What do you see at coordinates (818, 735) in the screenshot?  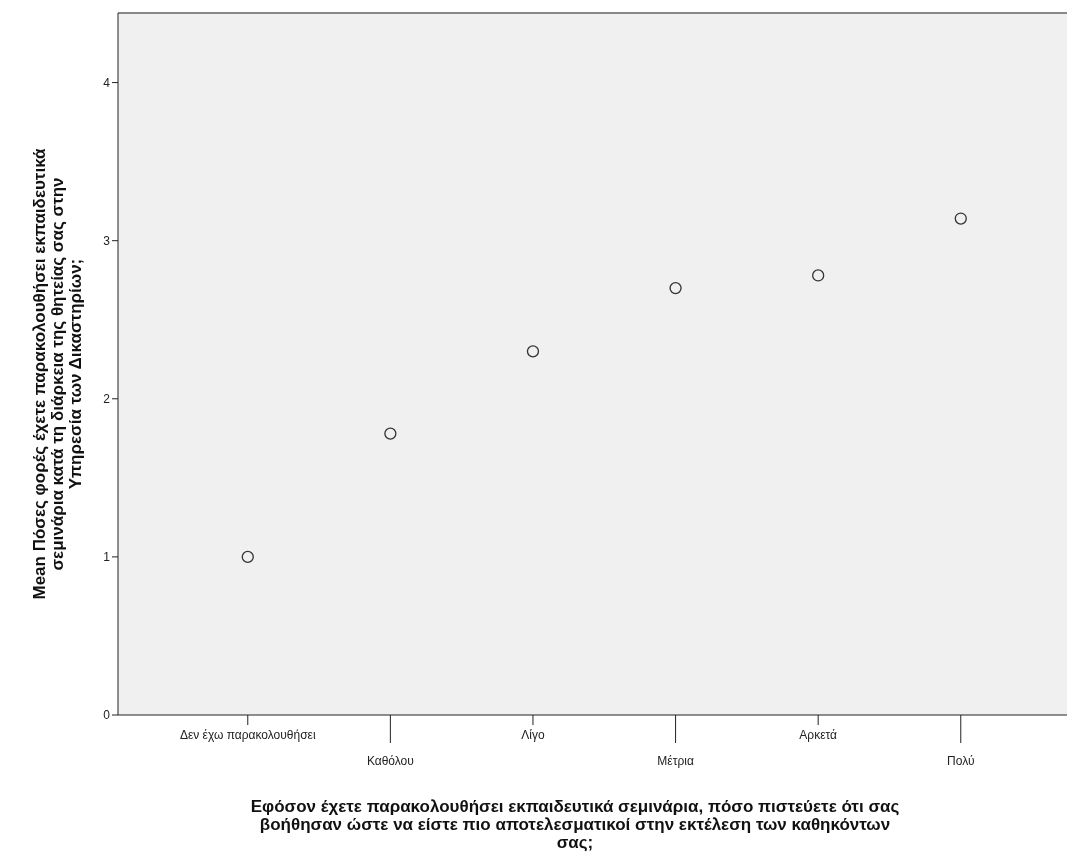 I see `x-tick-label: Αρκετά` at bounding box center [818, 735].